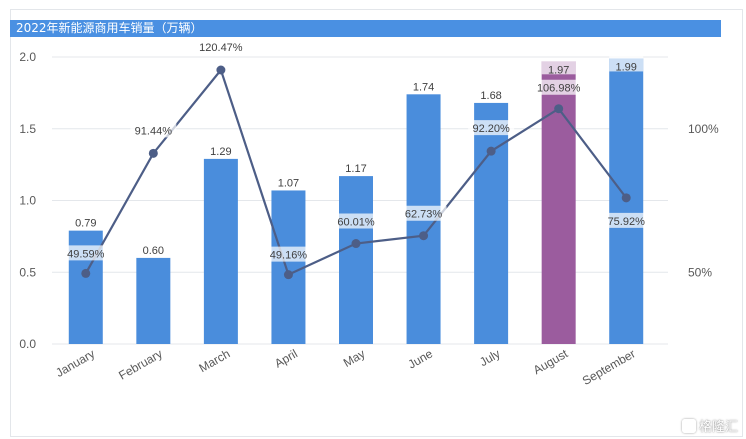 This screenshot has height=439, width=746. Describe the element at coordinates (626, 67) in the screenshot. I see `bar-value-label: 1.99` at that location.